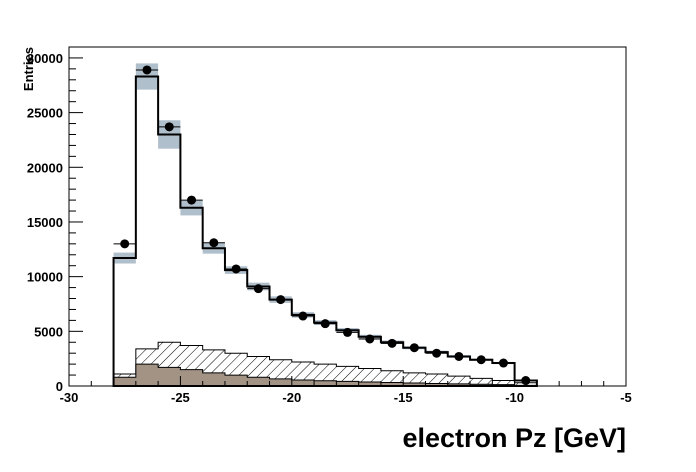 This screenshot has width=696, height=472. Describe the element at coordinates (291, 397) in the screenshot. I see `x-tick-label: -20` at that location.